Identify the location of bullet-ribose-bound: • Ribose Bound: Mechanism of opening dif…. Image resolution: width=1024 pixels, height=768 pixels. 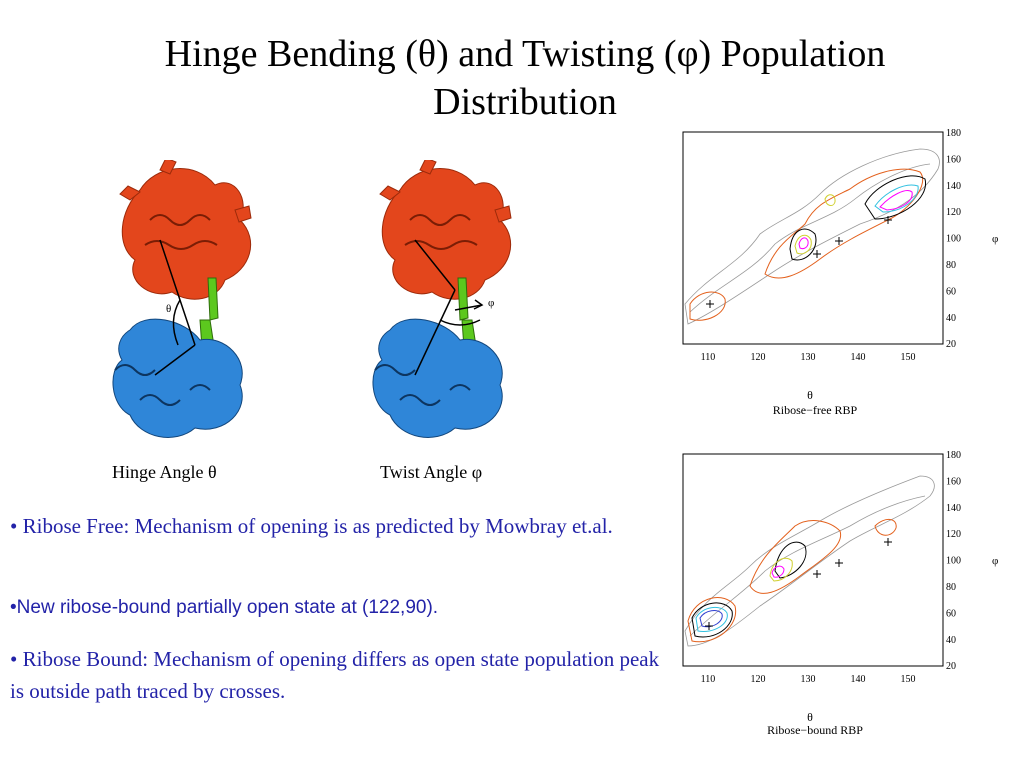
(335, 675).